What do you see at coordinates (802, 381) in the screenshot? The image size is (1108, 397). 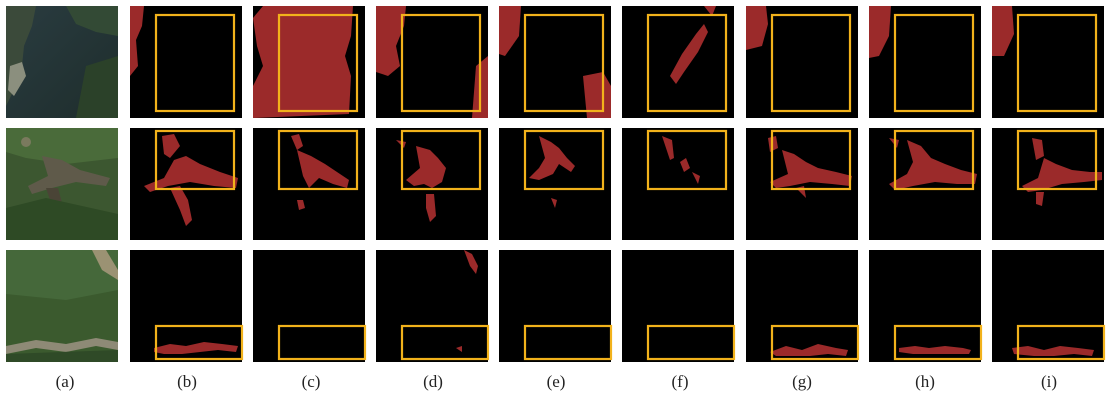 I see `label-g: (g)` at bounding box center [802, 381].